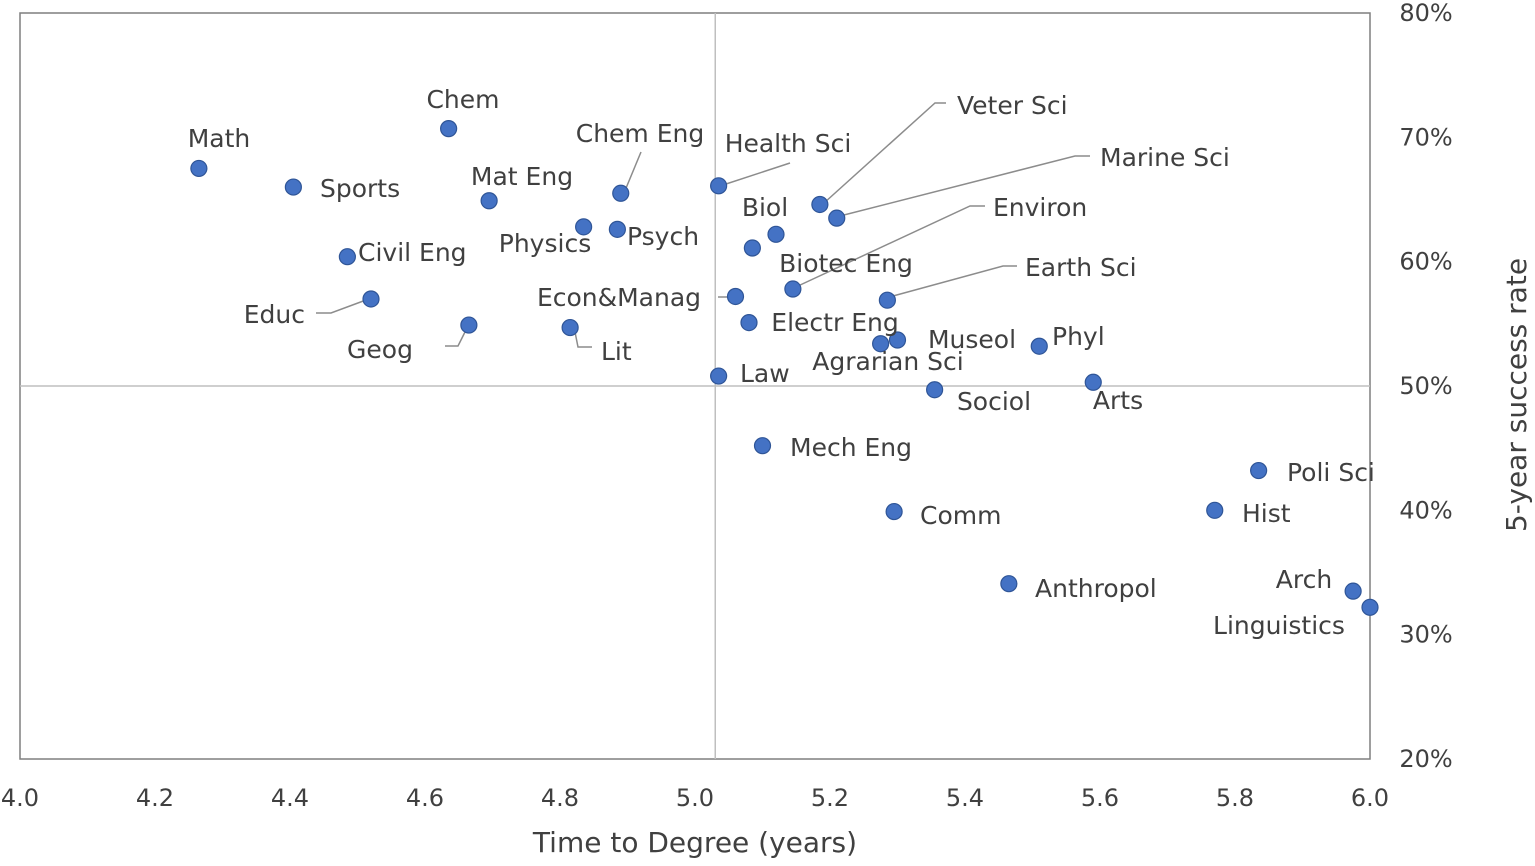 The width and height of the screenshot is (1535, 866). Describe the element at coordinates (994, 401) in the screenshot. I see `point-label: Sociol` at that location.